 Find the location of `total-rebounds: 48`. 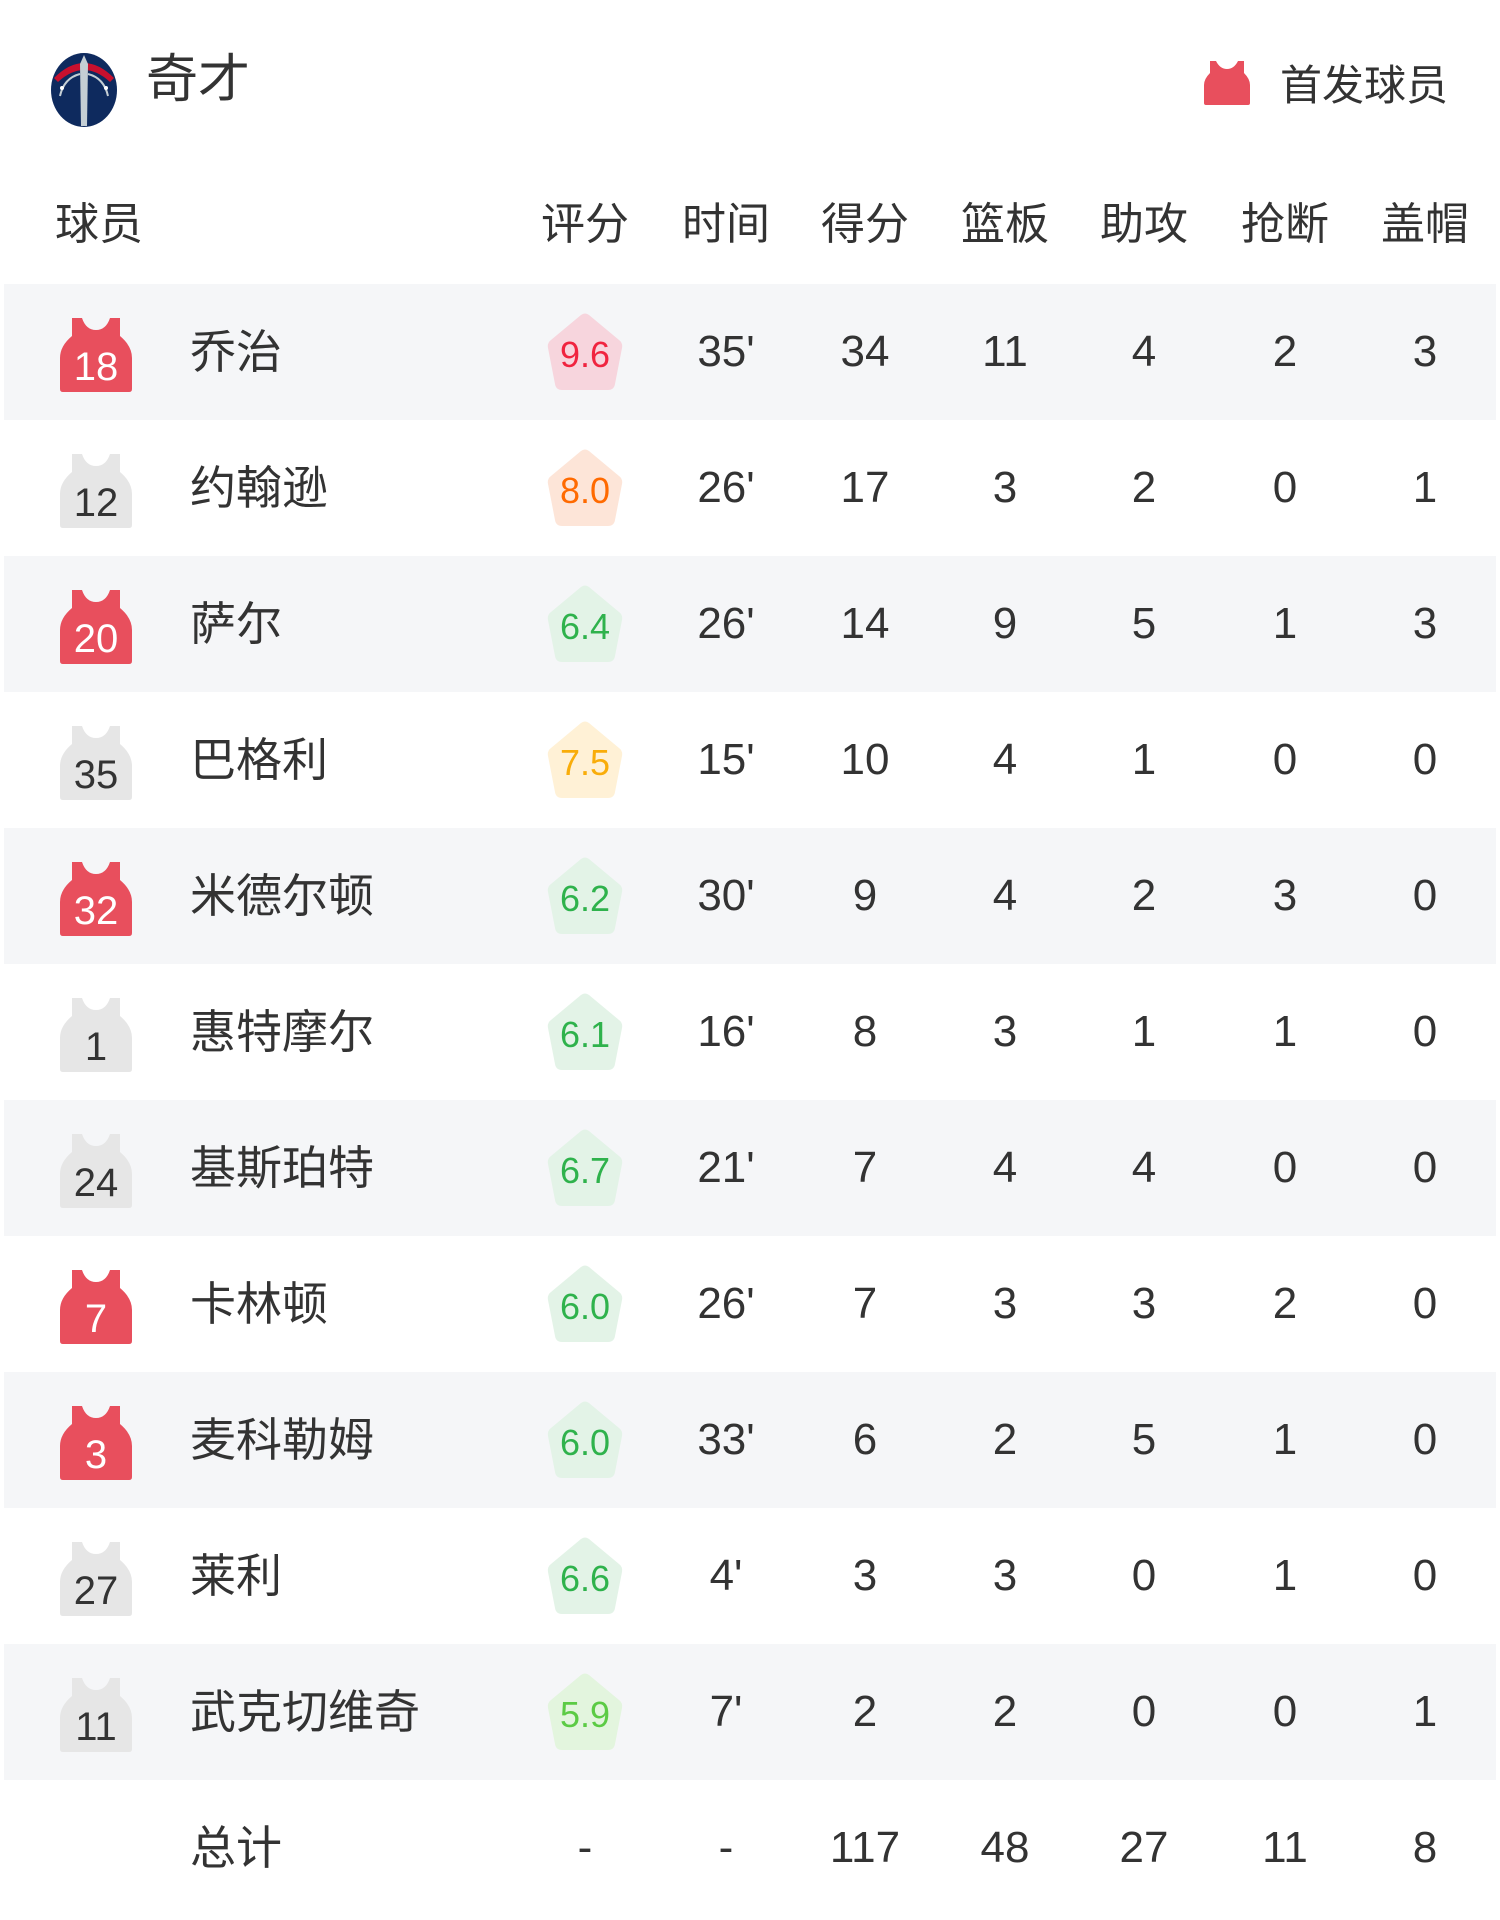

total-rebounds: 48 is located at coordinates (1005, 1847).